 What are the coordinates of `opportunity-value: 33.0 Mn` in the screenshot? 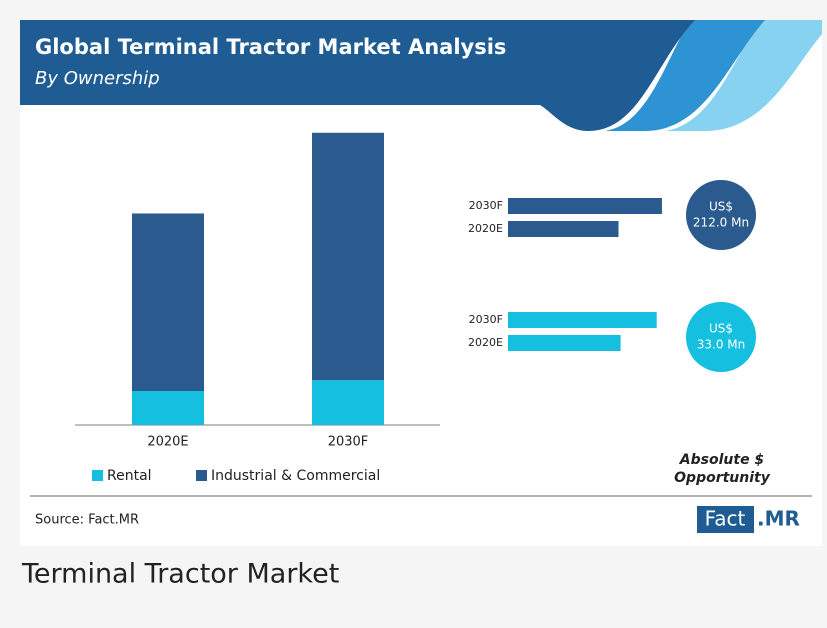 It's located at (721, 345).